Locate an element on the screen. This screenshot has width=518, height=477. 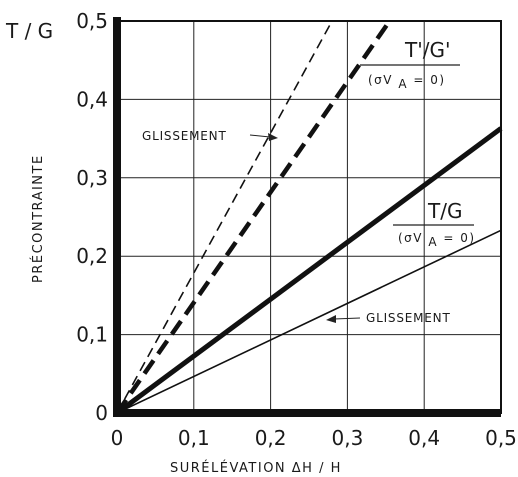
glissement-upper-annotation: GLISSEMENT is located at coordinates (210, 136).